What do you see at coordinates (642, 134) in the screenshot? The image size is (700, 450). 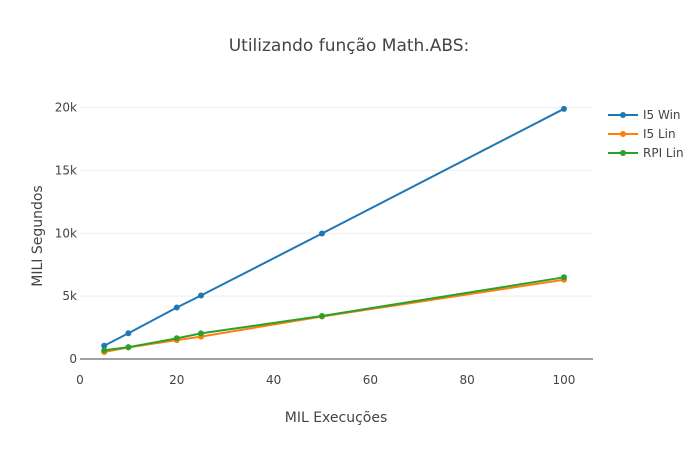 I see `legend-item: I5 Lin` at bounding box center [642, 134].